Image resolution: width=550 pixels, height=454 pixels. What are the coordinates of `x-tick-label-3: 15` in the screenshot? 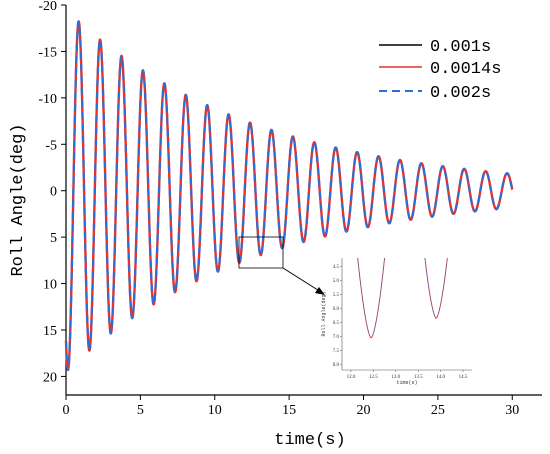 It's located at (289, 410).